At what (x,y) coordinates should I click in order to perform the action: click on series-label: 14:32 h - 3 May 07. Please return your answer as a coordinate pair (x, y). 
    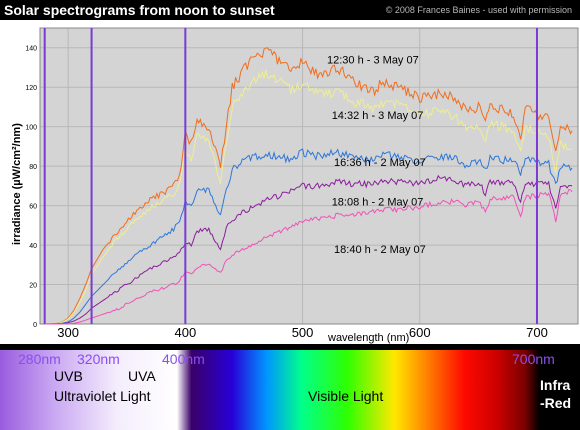
    Looking at the image, I should click on (378, 116).